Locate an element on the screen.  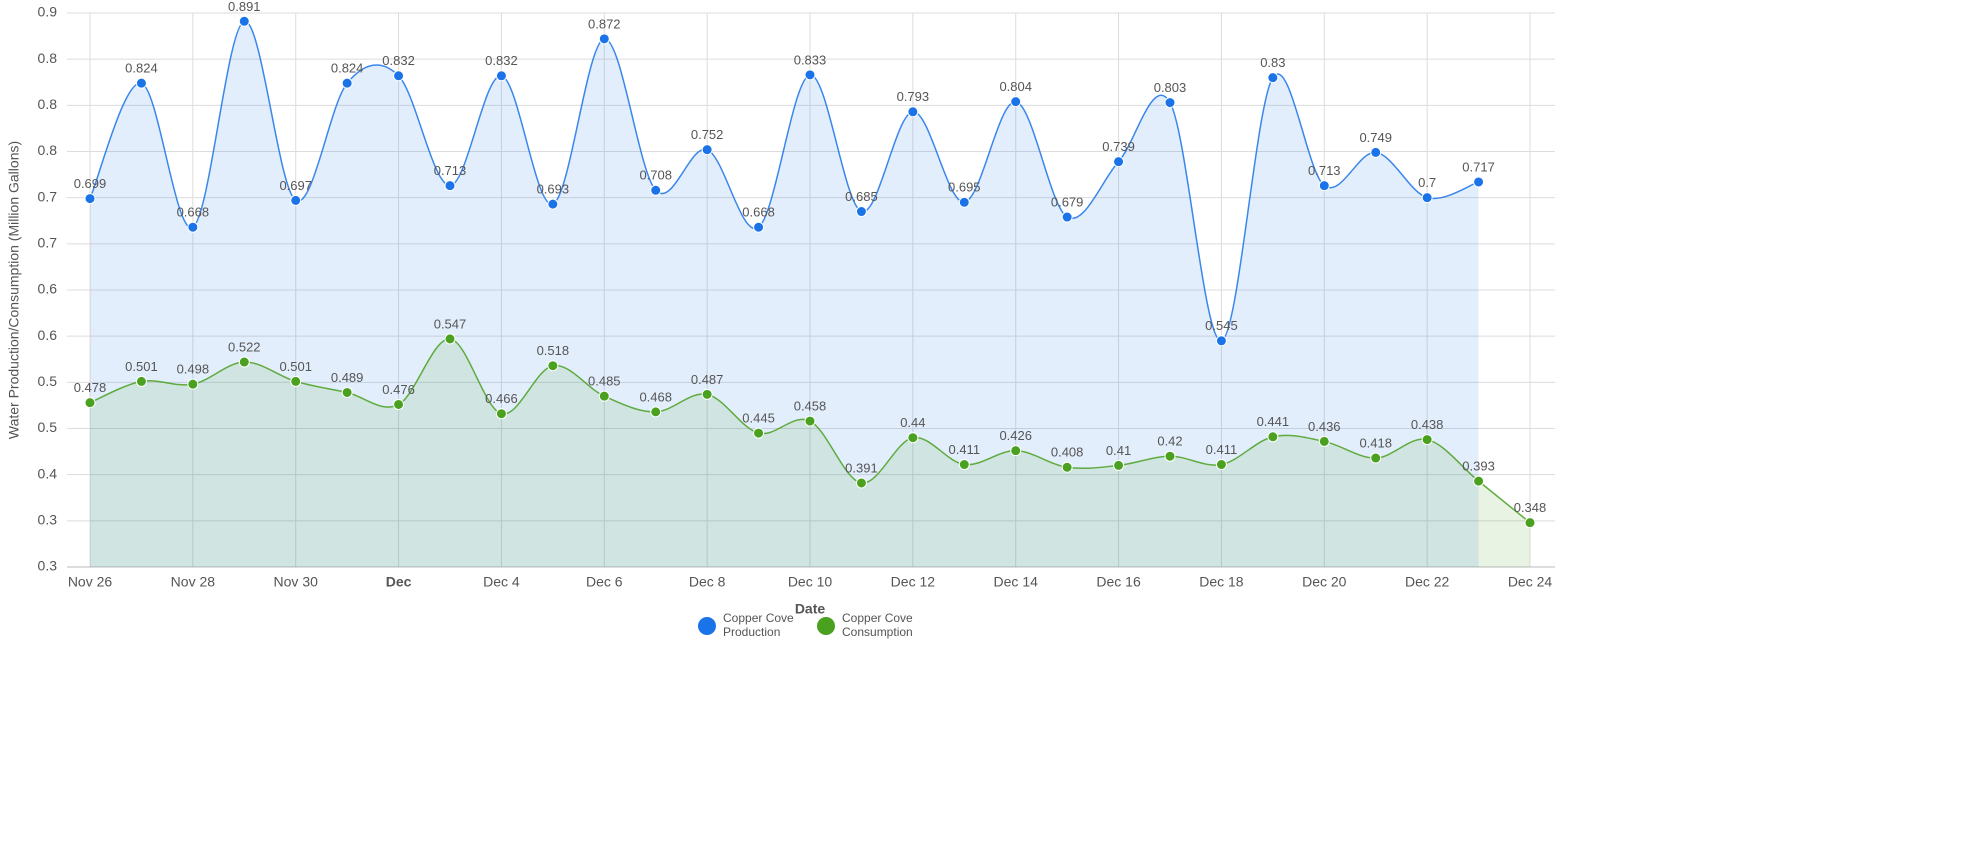
data-label: 0.468 is located at coordinates (655, 396).